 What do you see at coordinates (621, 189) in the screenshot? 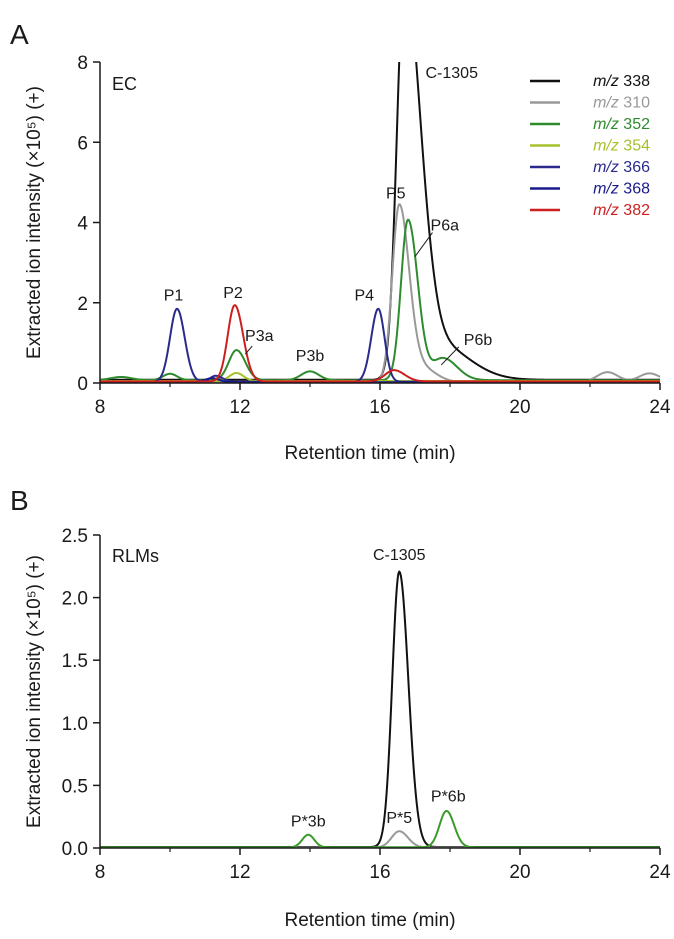
I see `legend-entry: m/z 368` at bounding box center [621, 189].